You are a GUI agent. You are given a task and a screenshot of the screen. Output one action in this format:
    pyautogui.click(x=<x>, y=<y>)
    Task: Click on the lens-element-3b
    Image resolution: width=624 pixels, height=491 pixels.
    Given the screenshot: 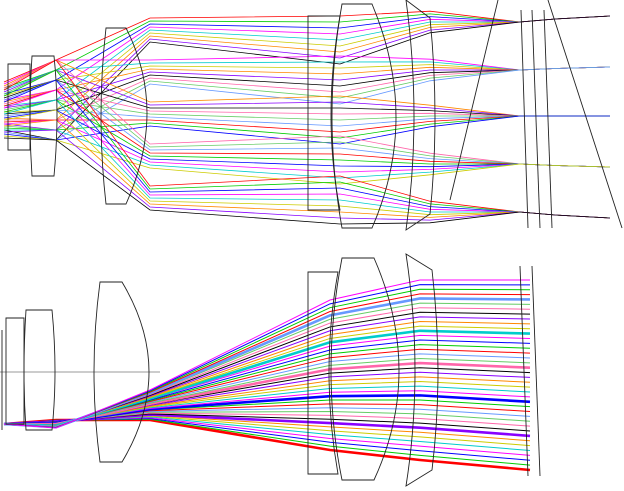 What is the action you would take?
    pyautogui.click(x=121, y=372)
    